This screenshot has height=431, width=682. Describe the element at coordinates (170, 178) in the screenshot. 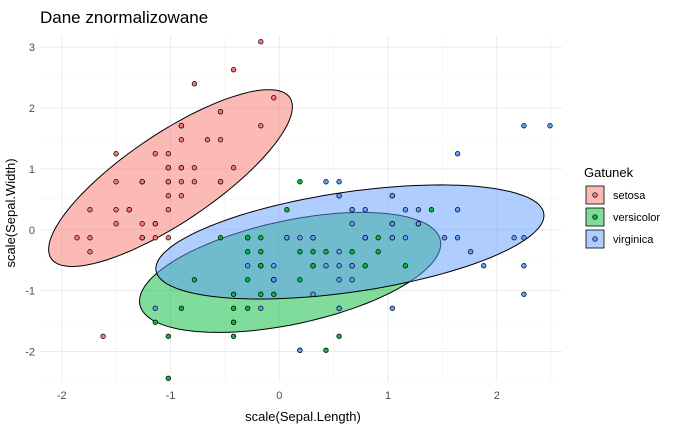

I see `ellipse-setosa` at that location.